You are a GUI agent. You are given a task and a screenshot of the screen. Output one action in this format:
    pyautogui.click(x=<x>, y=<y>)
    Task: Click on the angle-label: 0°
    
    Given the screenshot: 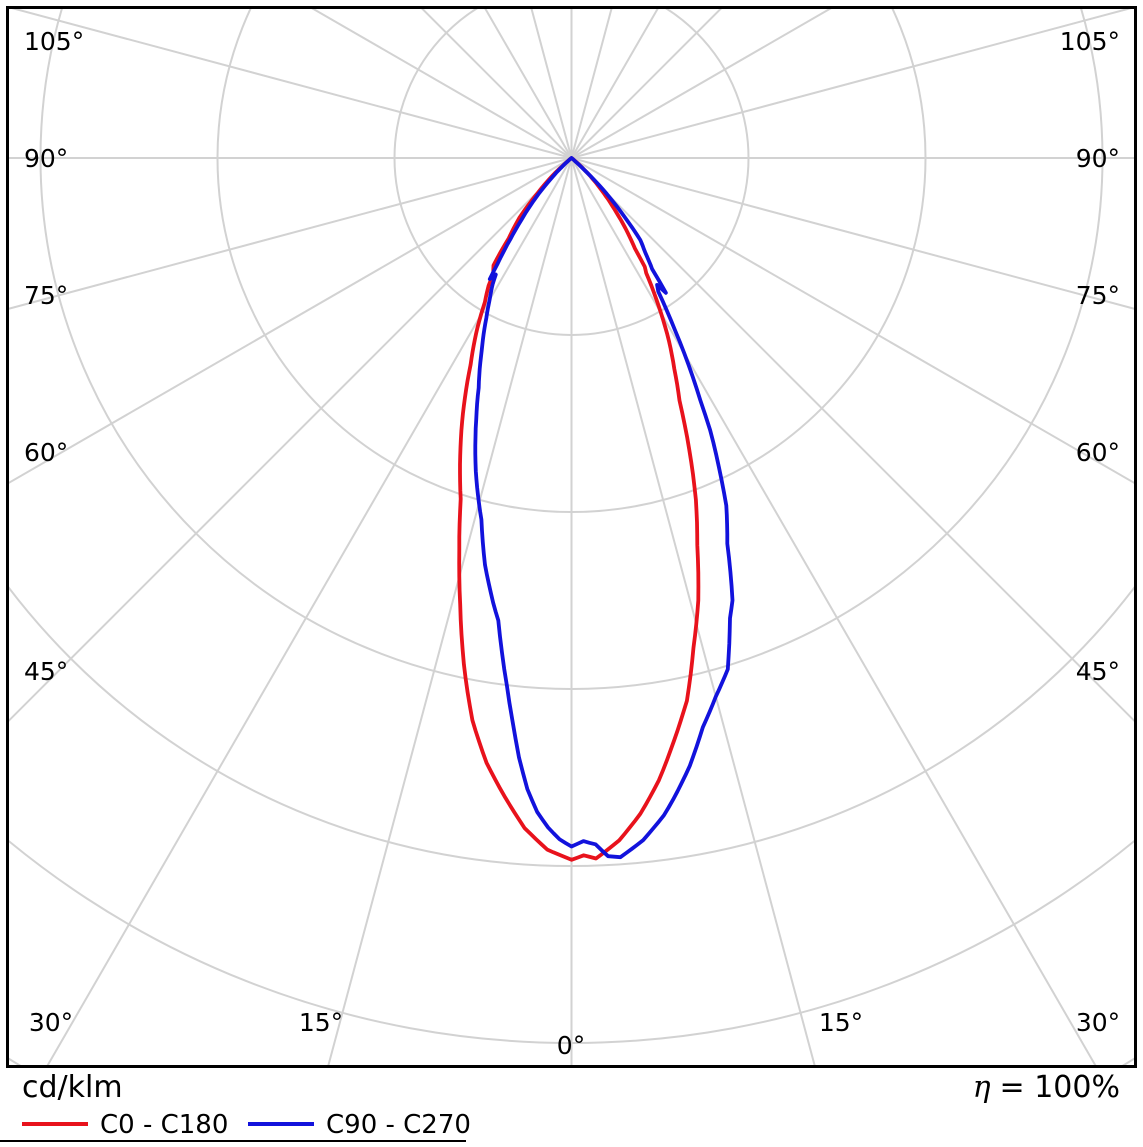 What is the action you would take?
    pyautogui.click(x=571, y=1045)
    